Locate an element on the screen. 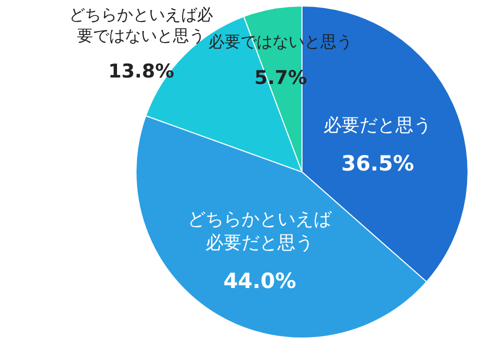  slice-label: どちらかといえば必要だと思う is located at coordinates (260, 231).